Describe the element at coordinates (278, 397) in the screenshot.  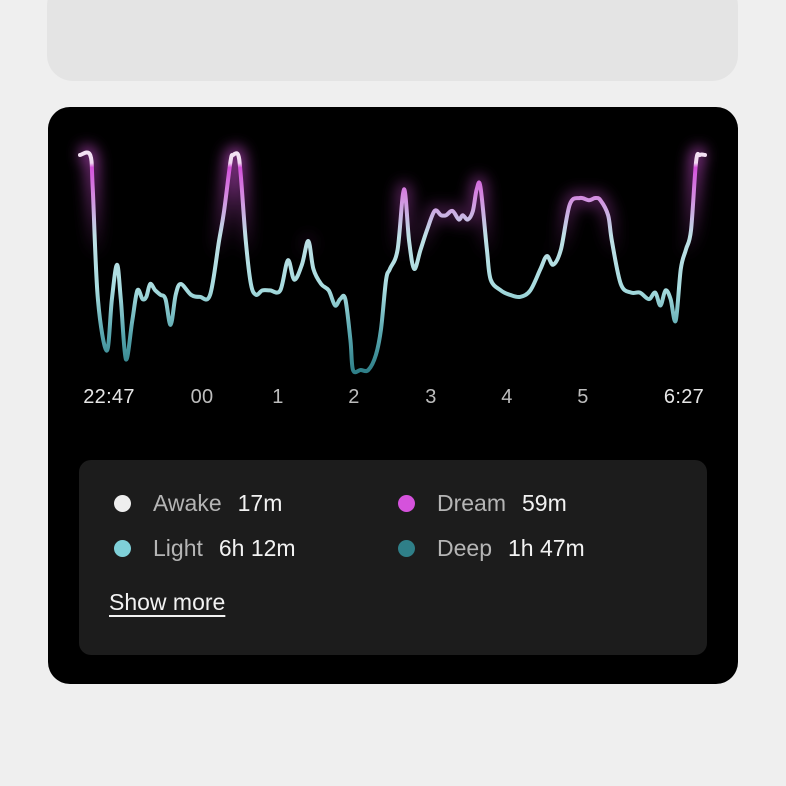
I see `x-tick-label: 1` at that location.